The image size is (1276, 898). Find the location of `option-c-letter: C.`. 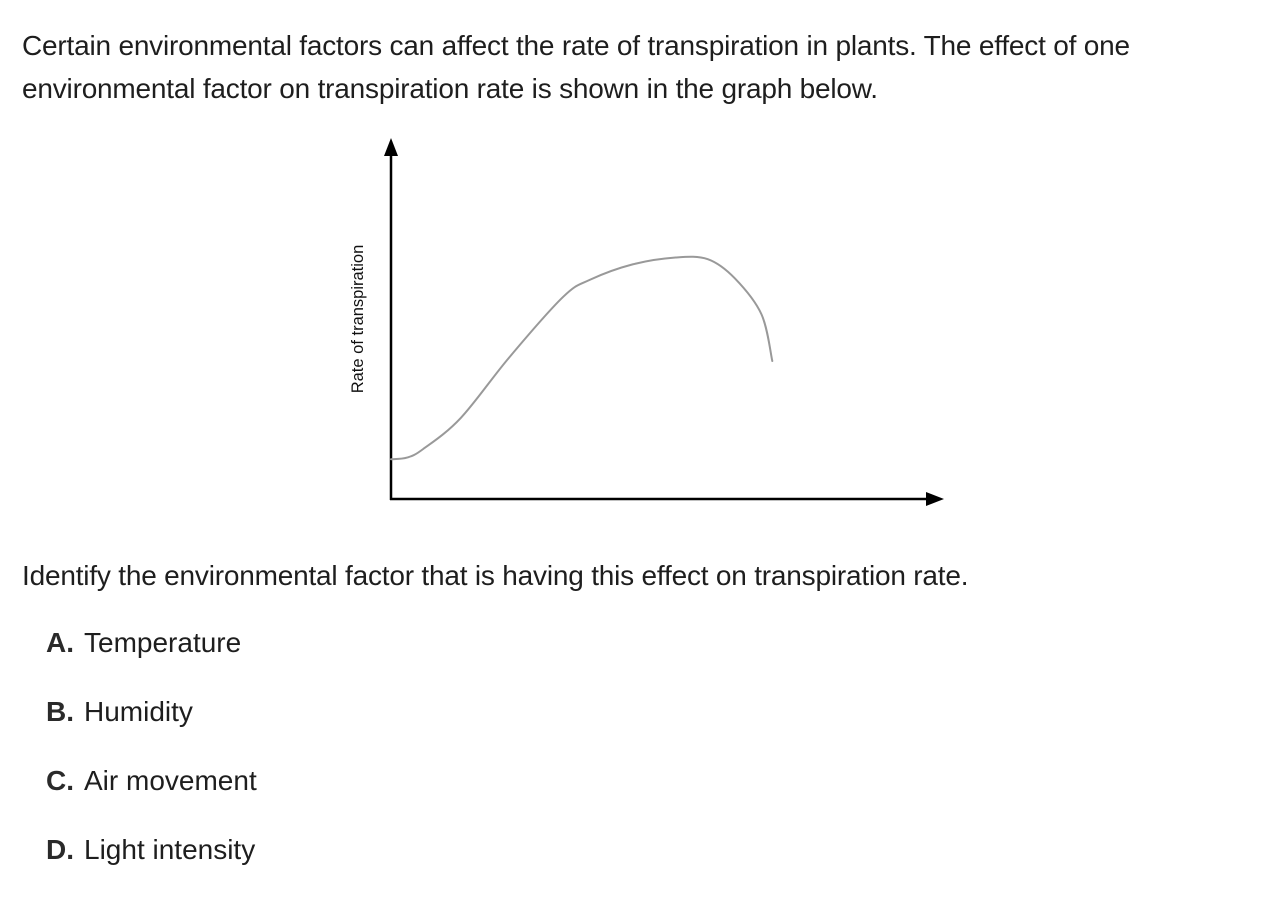

option-c-letter: C. is located at coordinates (60, 780).